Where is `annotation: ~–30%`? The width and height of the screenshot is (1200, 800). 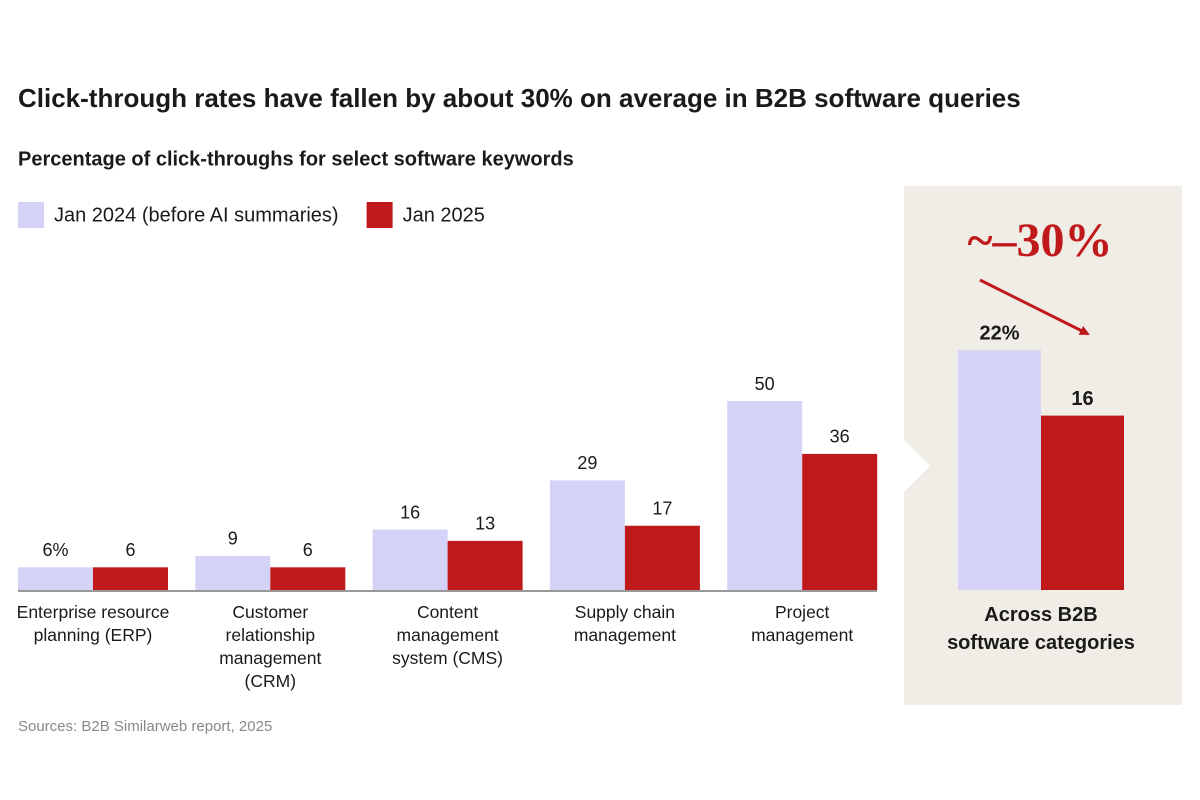 annotation: ~–30% is located at coordinates (1040, 240).